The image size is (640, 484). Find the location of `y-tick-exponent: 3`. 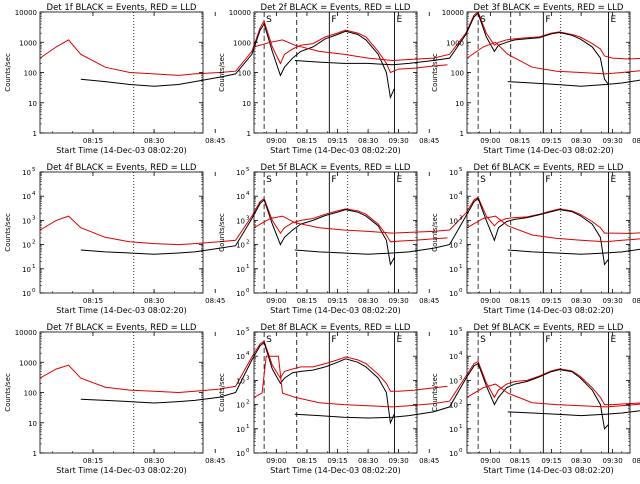

y-tick-exponent: 3 is located at coordinates (248, 378).